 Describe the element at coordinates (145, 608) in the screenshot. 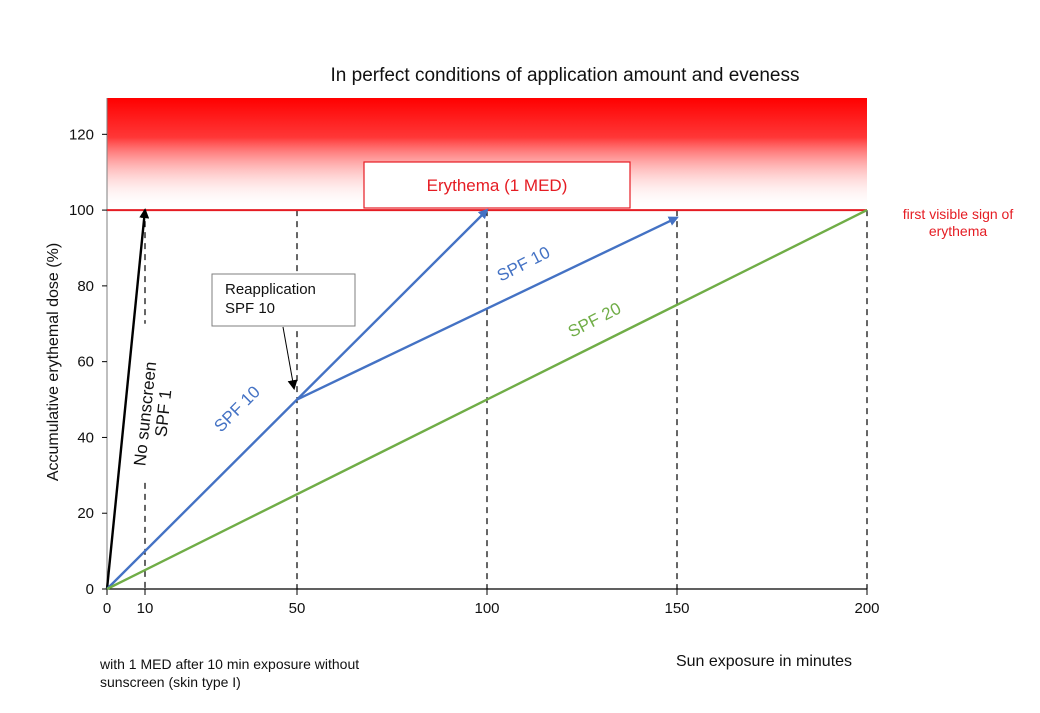

I see `x-tick-label: 10` at that location.